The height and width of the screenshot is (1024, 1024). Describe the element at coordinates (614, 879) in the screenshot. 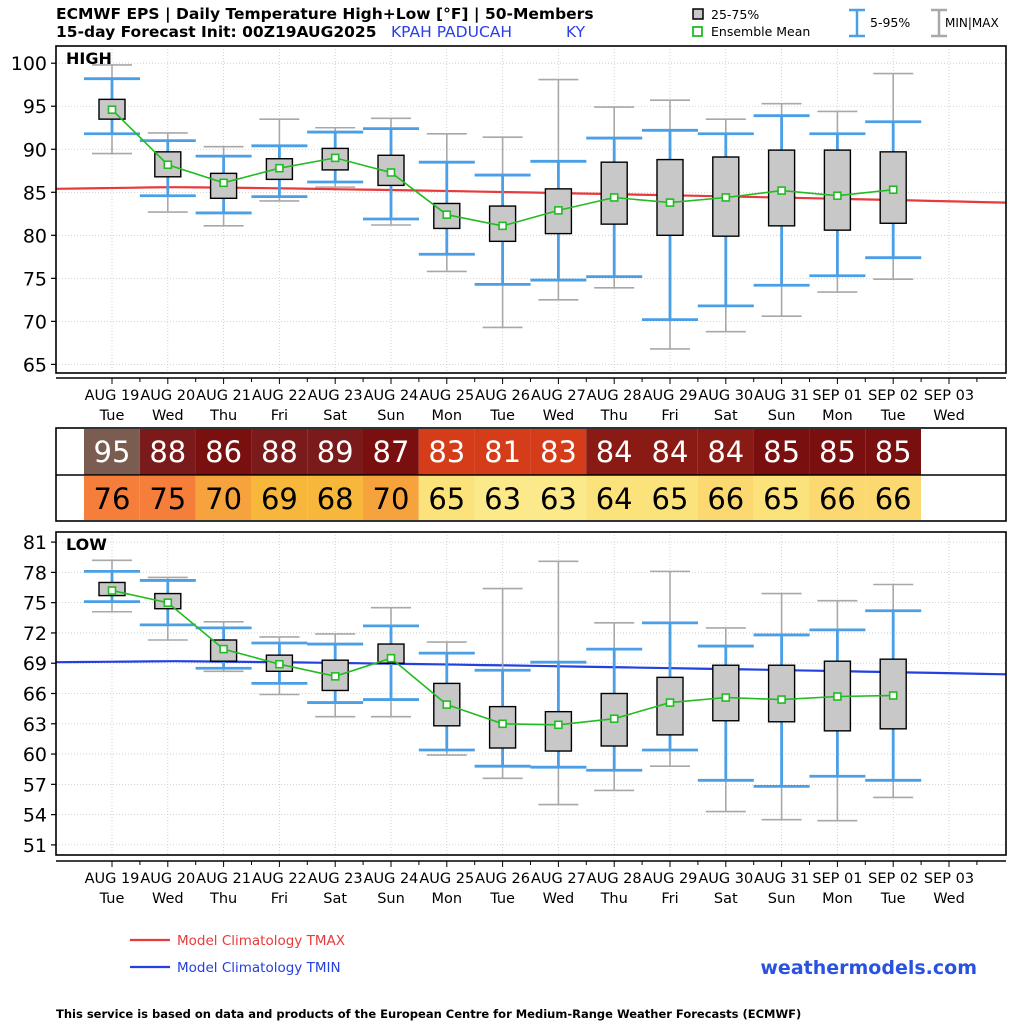

I see `x-tick-date: AUG 28` at that location.